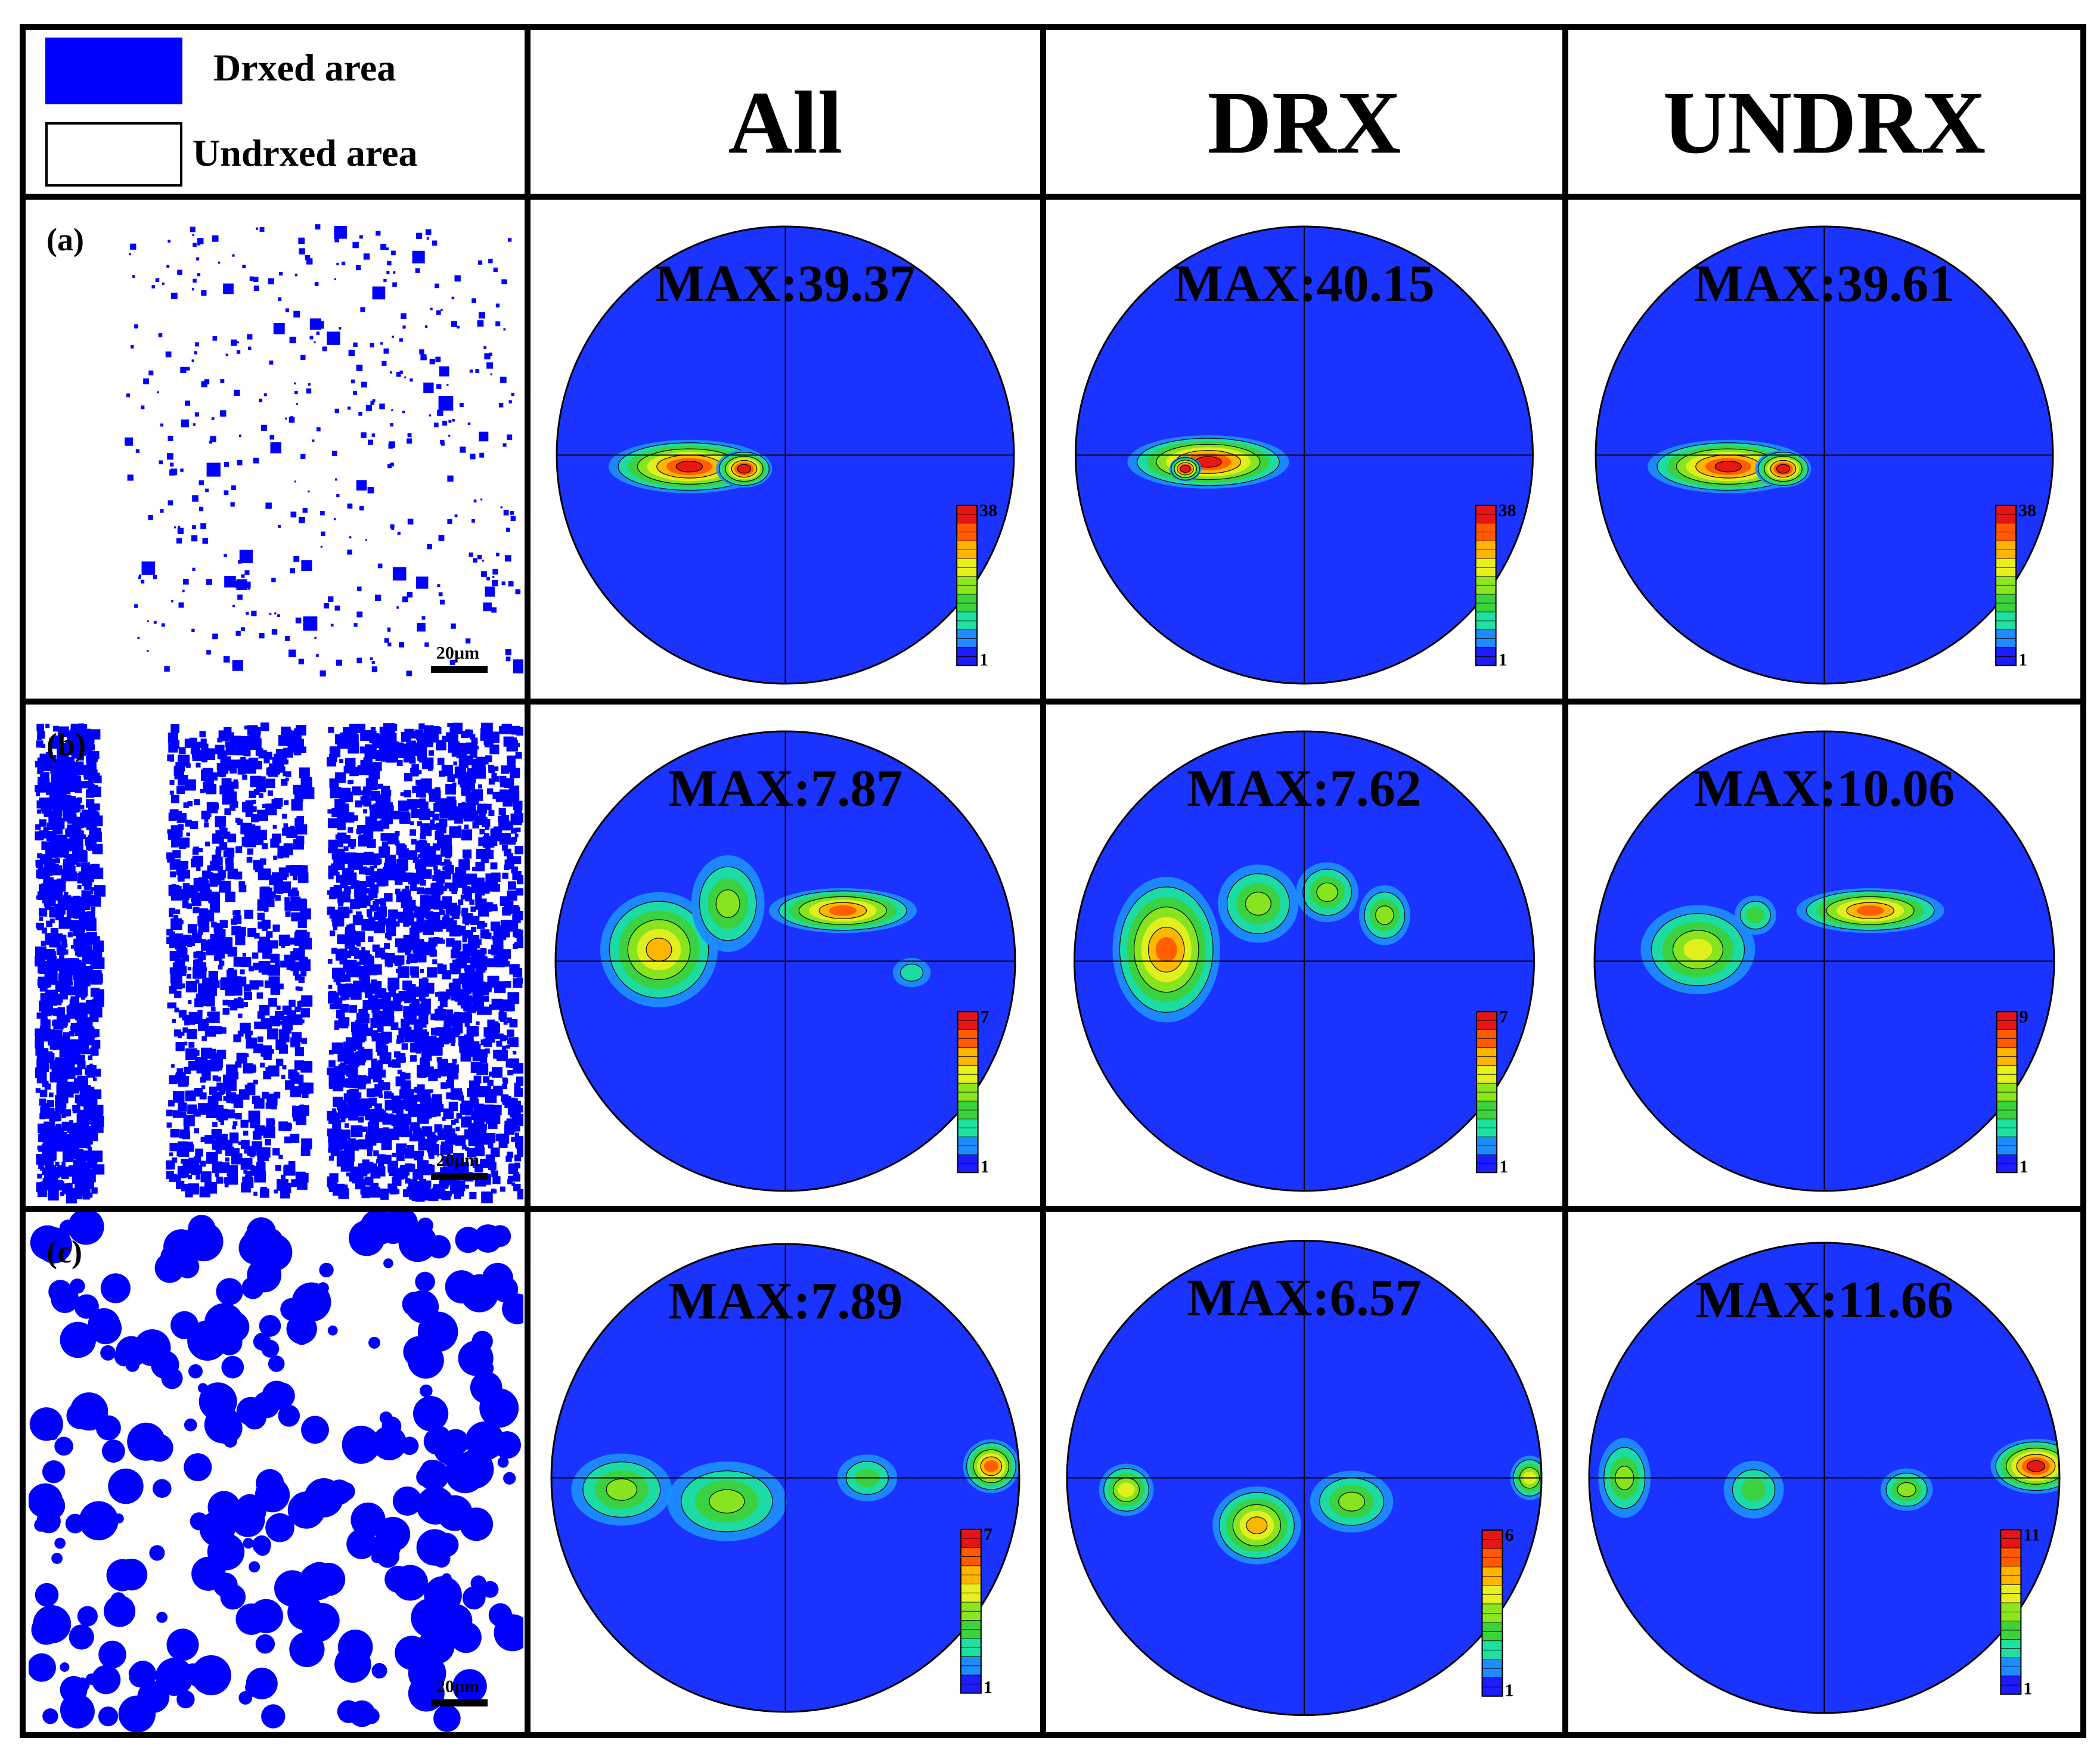 The width and height of the screenshot is (2100, 1750). Describe the element at coordinates (286, 449) in the screenshot. I see `drx-map-image: 20µm (a)` at that location.